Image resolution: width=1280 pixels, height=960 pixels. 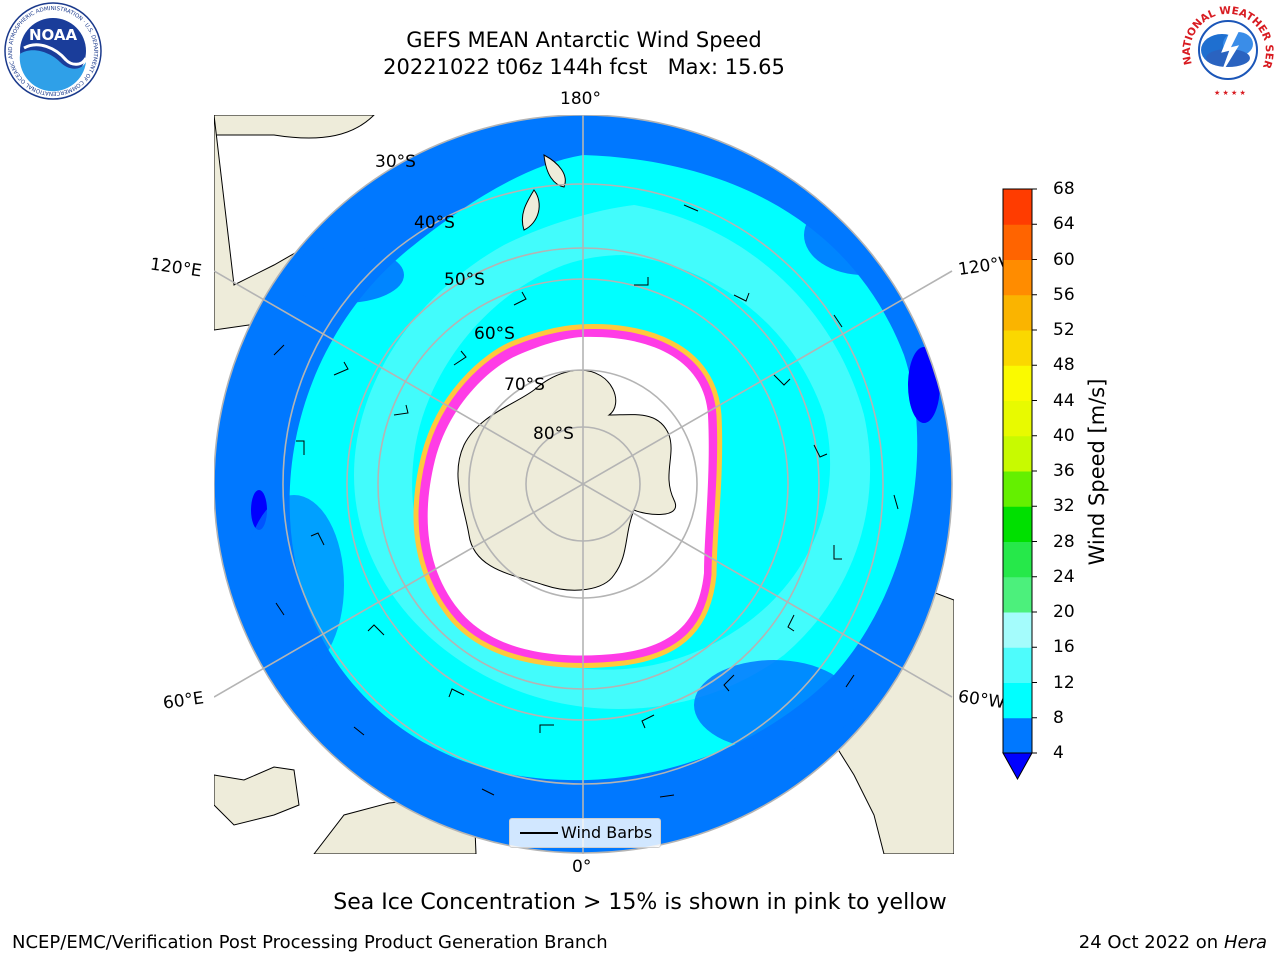 What do you see at coordinates (183, 701) in the screenshot?
I see `lon-label-60e: 60°E` at bounding box center [183, 701].